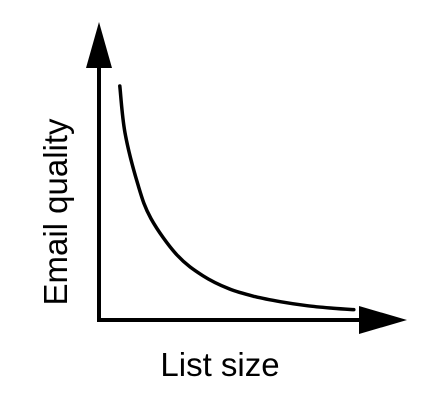 The image size is (441, 406). I want to click on y-axis-label: Email quality, so click(55, 212).